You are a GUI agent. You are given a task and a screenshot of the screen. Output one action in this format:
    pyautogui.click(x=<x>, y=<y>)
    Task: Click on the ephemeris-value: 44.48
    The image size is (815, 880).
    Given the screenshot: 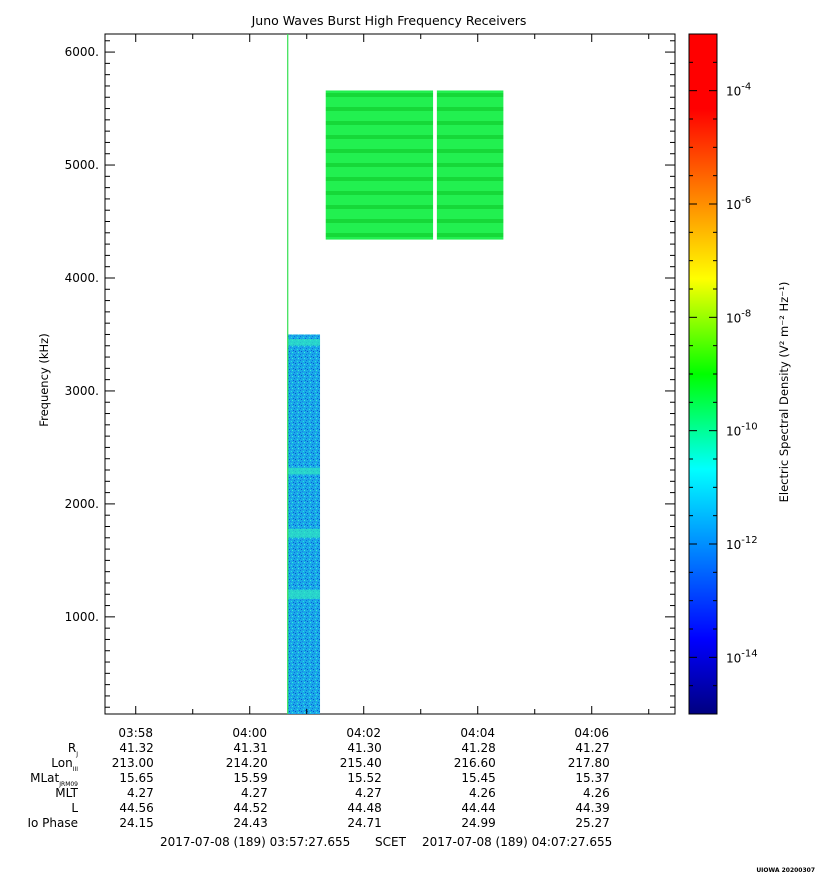 What is the action you would take?
    pyautogui.click(x=364, y=808)
    